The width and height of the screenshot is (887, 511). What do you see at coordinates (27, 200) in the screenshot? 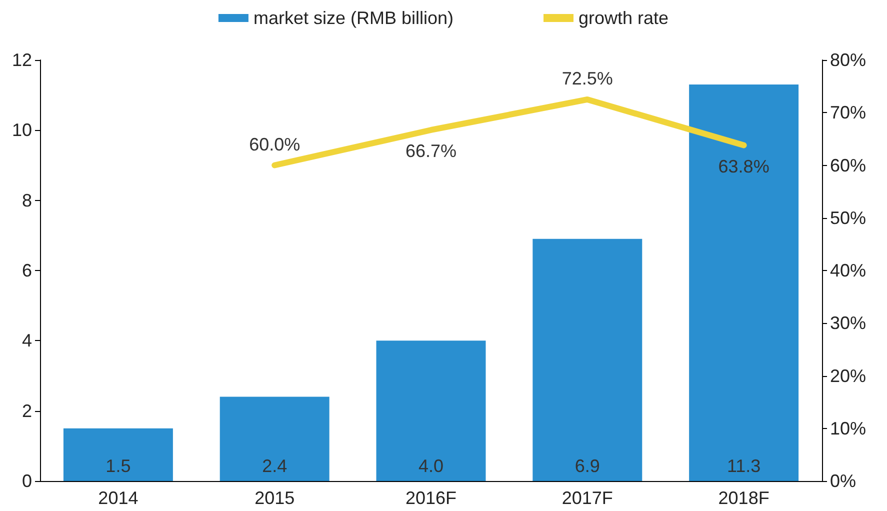
I see `y-tick-label: 8` at bounding box center [27, 200].